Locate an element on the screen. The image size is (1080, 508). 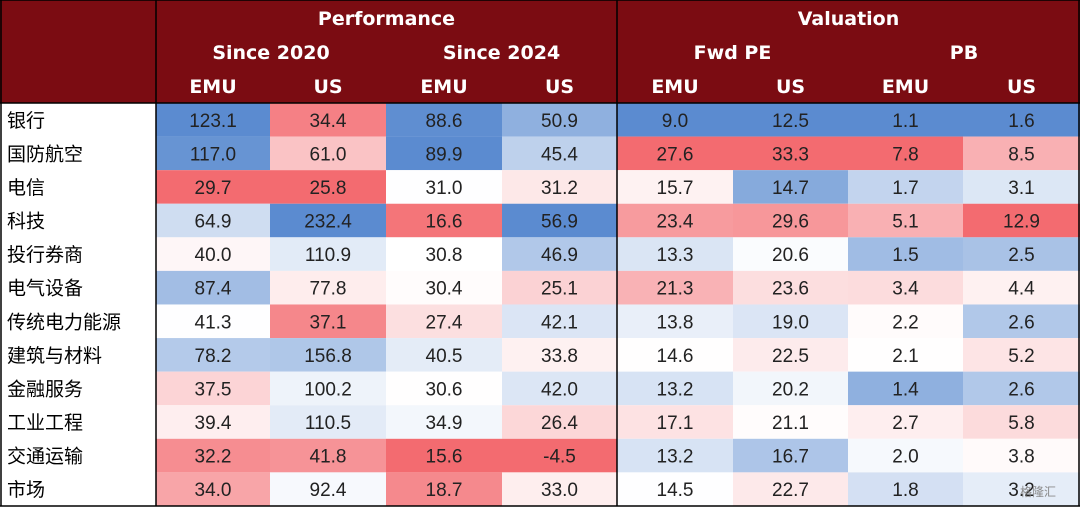
cell-value: 1.1 is located at coordinates (905, 121).